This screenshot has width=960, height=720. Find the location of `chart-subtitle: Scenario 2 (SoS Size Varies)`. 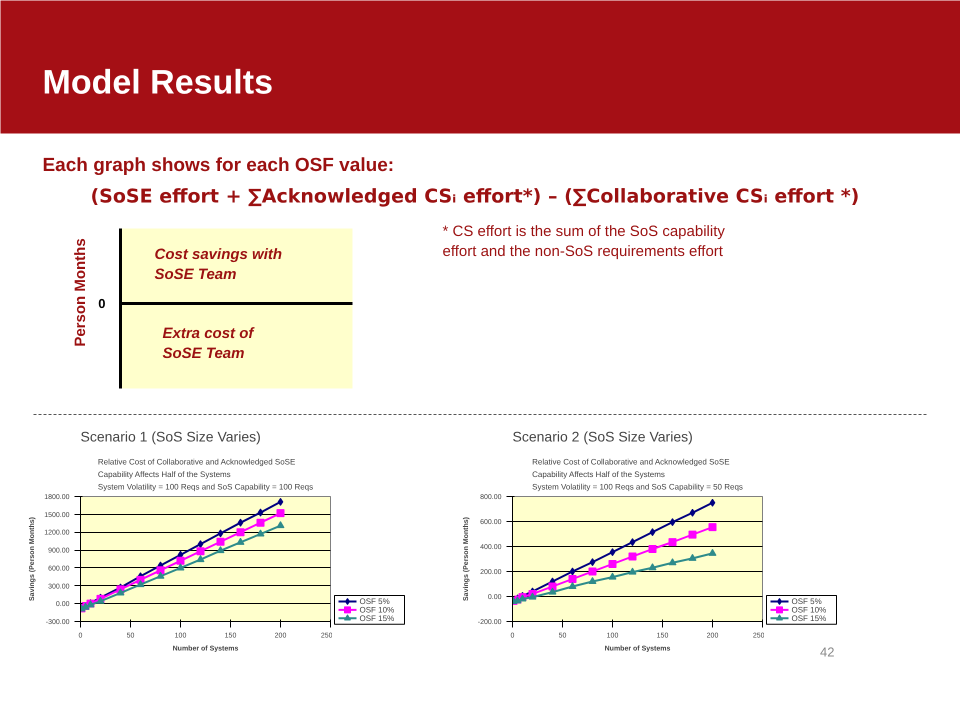

chart-subtitle: Scenario 2 (SoS Size Varies) is located at coordinates (602, 436).